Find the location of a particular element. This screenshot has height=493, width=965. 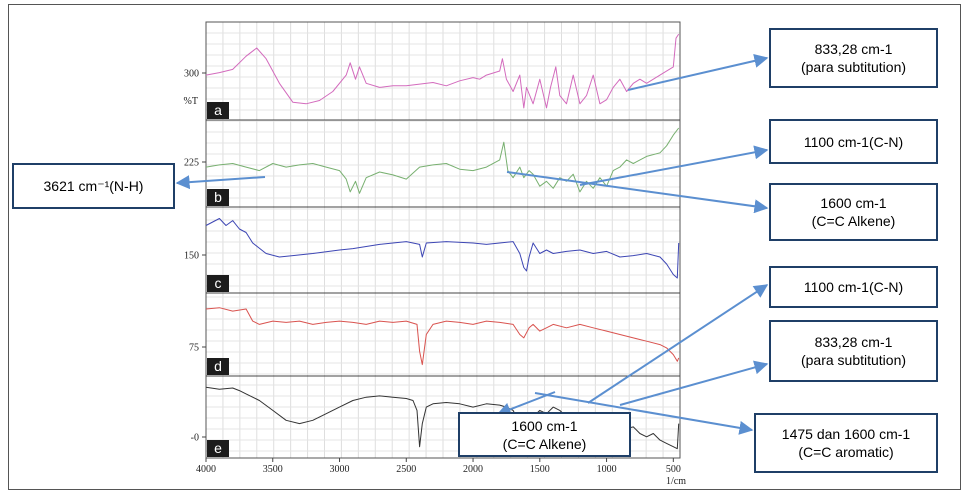

annotation-box-para-substitution-a: 833,28 cm-1 (para subtitution) is located at coordinates (853, 58).